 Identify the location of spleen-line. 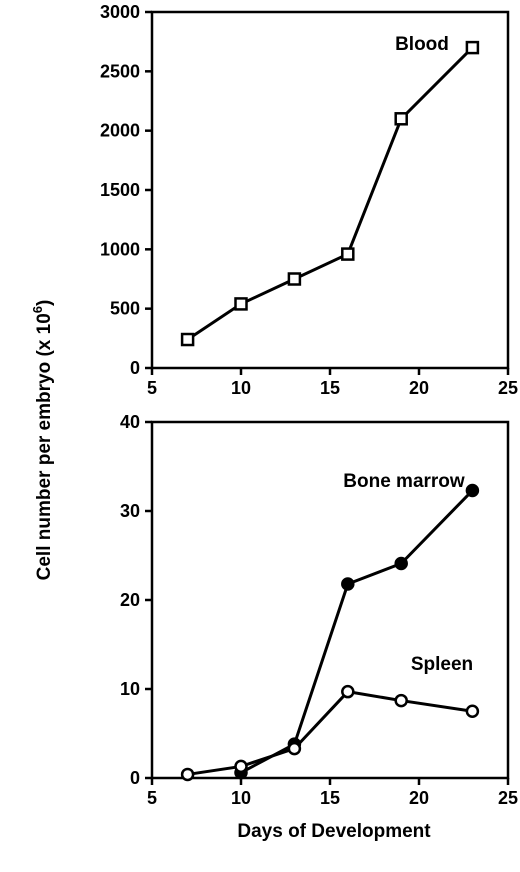
(330, 733).